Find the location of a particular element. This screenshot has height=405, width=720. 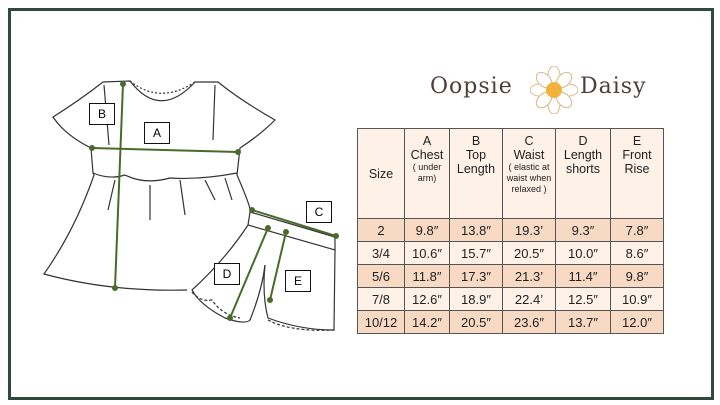

header-top-length: B Top Length is located at coordinates (476, 173).